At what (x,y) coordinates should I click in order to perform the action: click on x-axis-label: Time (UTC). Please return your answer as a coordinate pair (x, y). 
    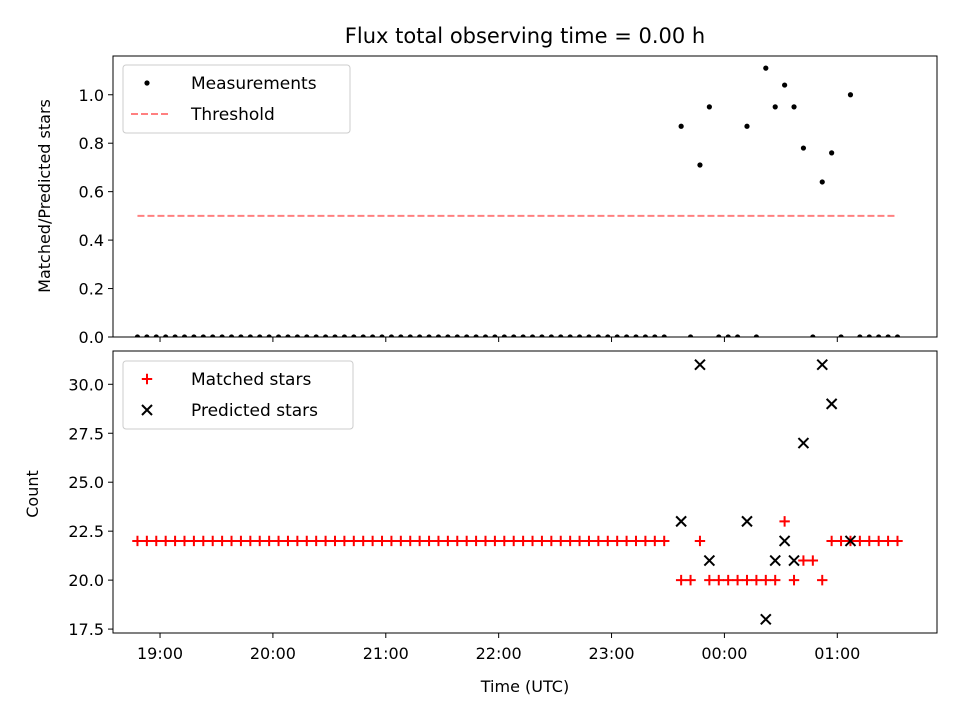
    Looking at the image, I should click on (524, 686).